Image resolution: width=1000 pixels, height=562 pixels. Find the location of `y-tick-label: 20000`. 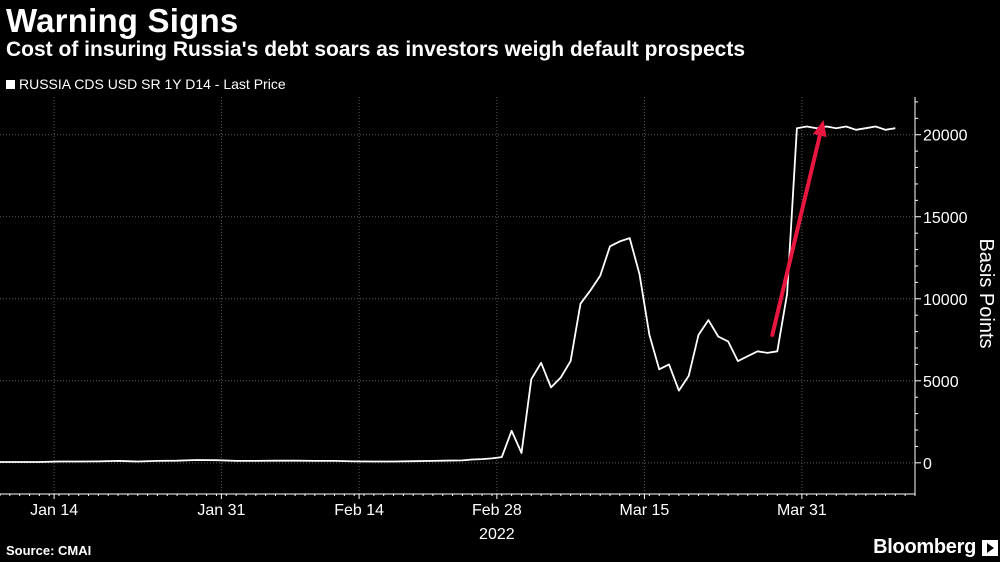

y-tick-label: 20000 is located at coordinates (945, 136).